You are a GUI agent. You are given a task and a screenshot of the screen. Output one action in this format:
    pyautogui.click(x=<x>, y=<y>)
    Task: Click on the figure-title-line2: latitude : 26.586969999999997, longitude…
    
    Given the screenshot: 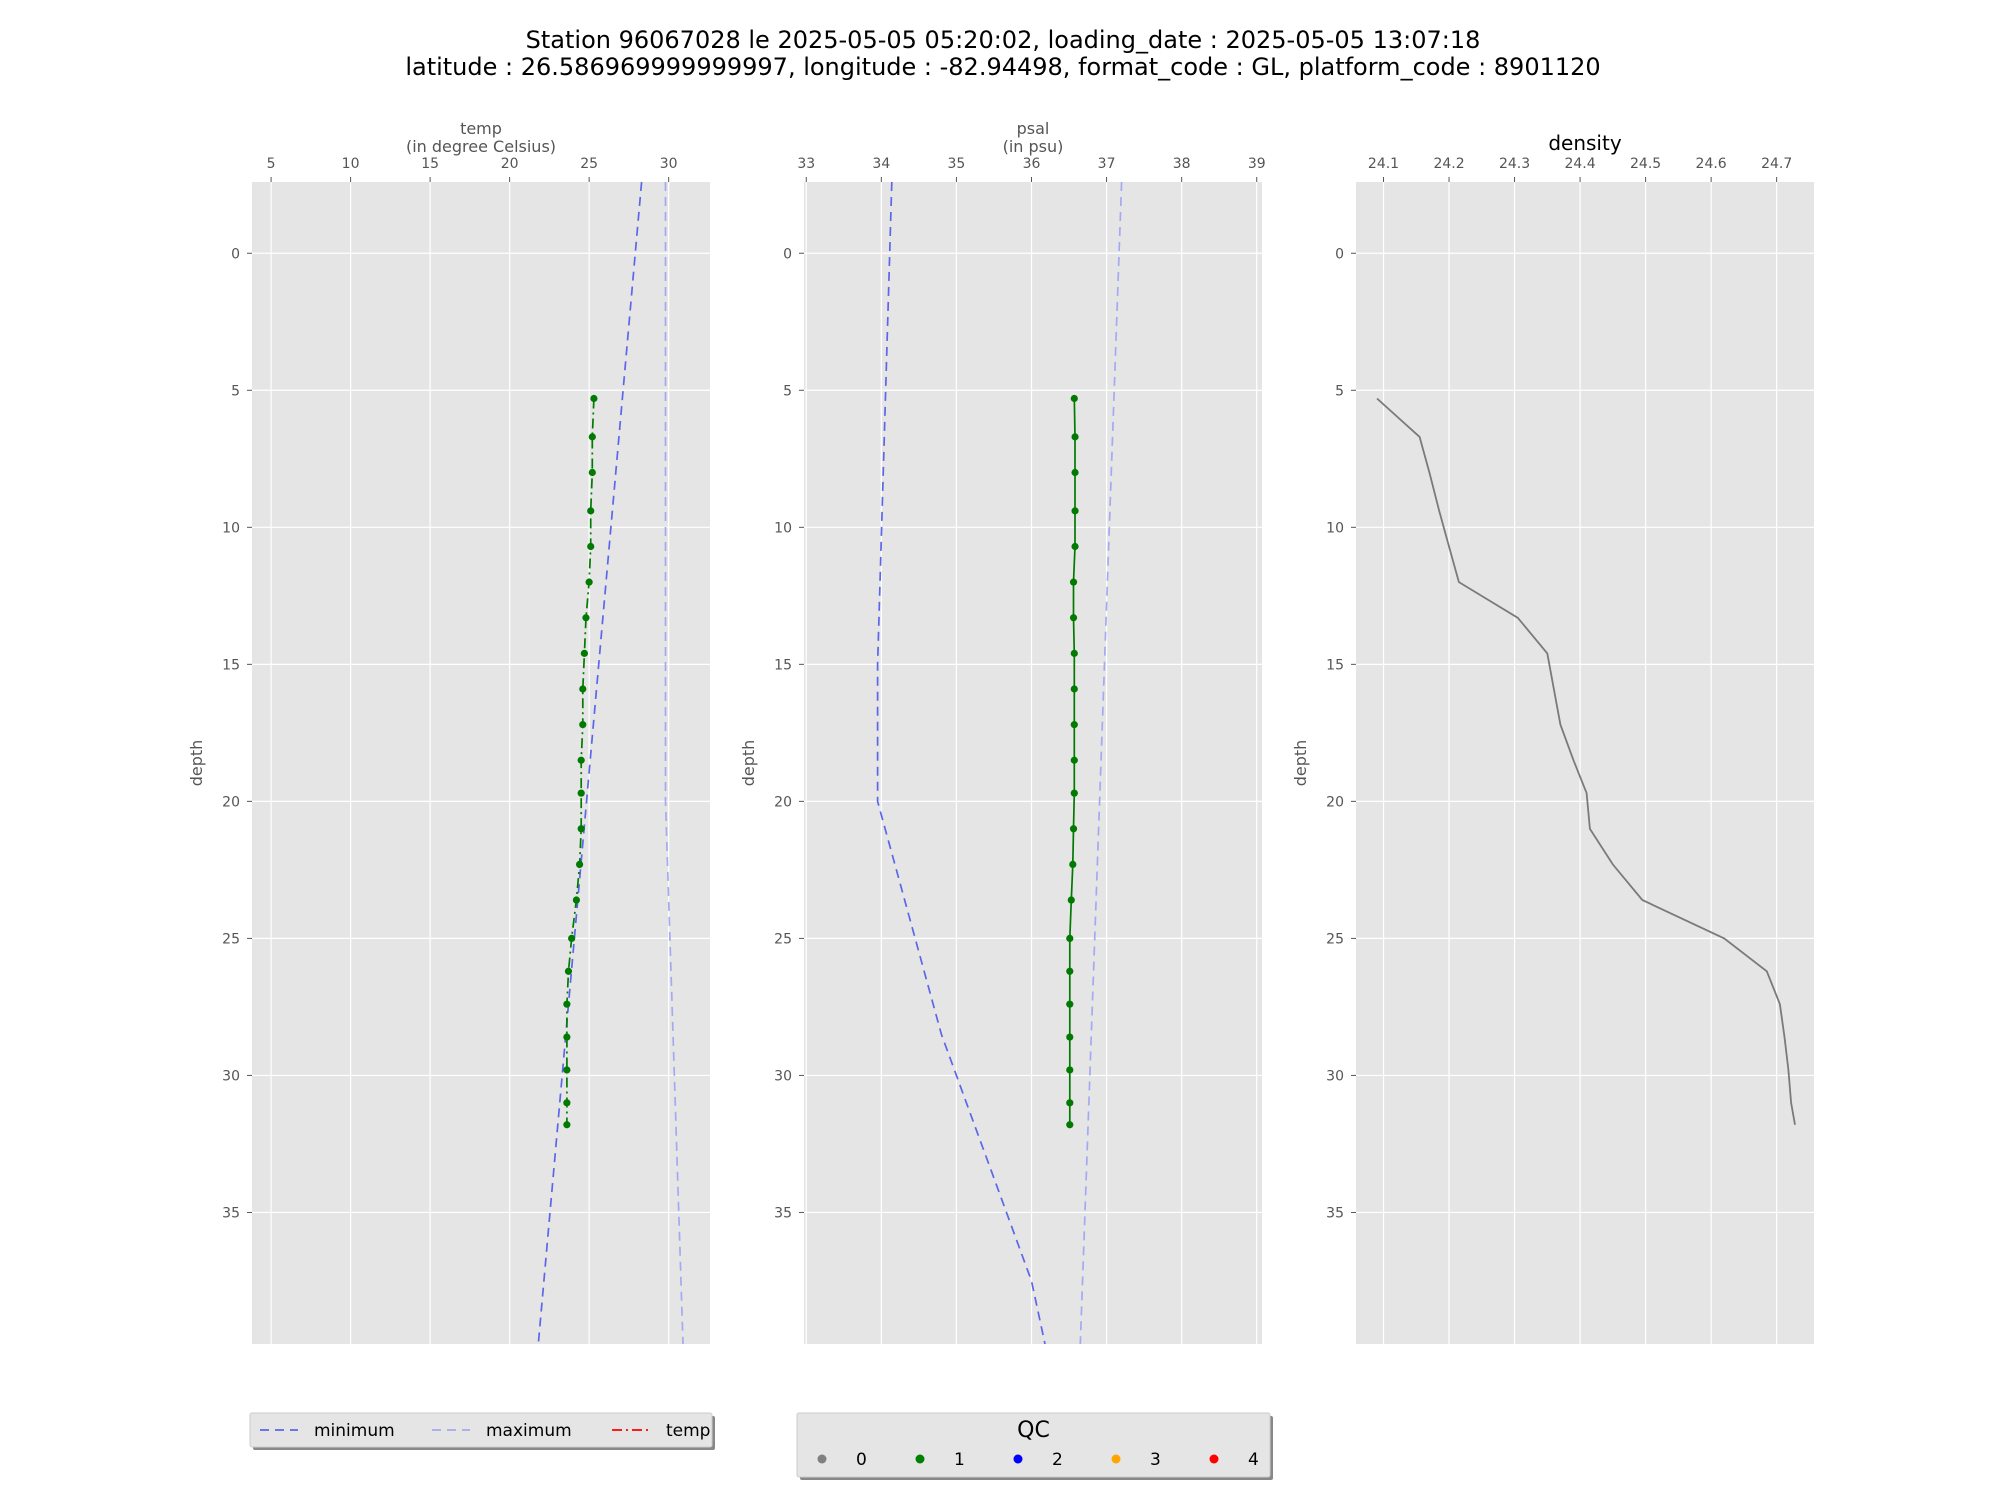 What is the action you would take?
    pyautogui.click(x=1002, y=67)
    